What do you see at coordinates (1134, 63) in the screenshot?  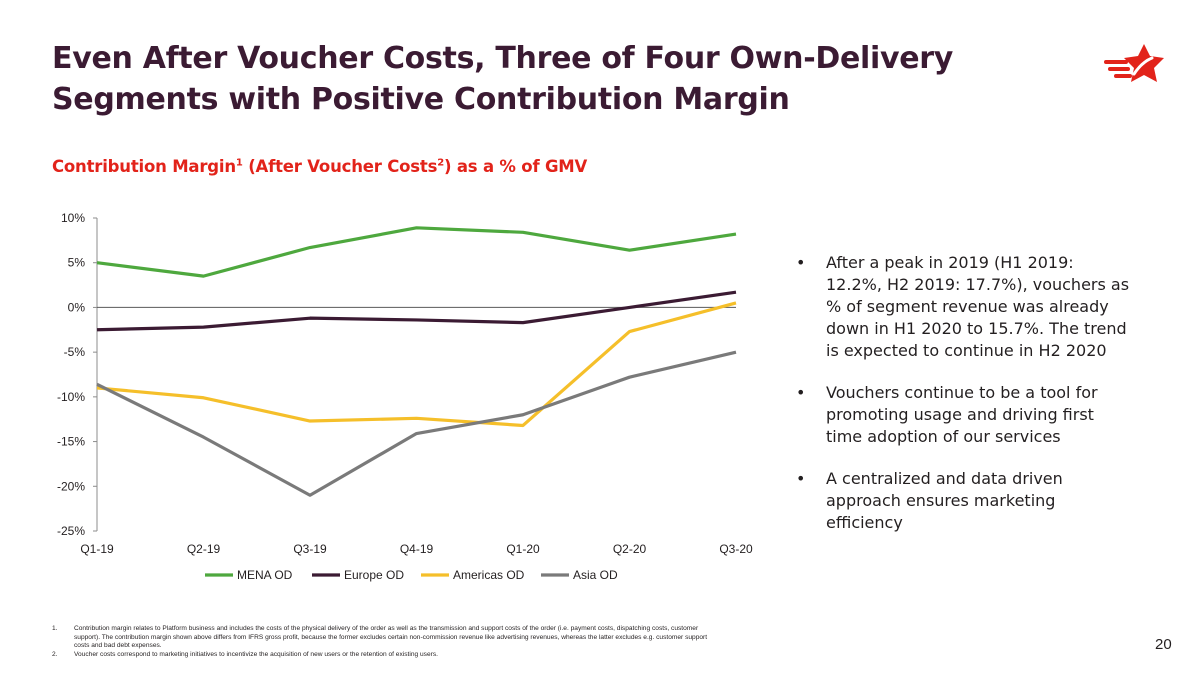 I see `brand-logo-icon` at bounding box center [1134, 63].